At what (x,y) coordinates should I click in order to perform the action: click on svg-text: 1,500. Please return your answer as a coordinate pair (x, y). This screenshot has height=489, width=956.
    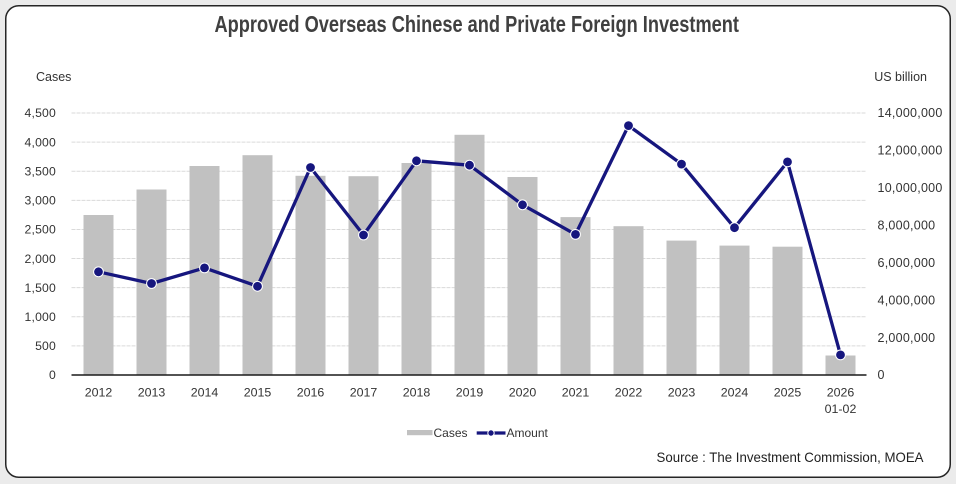
    Looking at the image, I should click on (41, 288).